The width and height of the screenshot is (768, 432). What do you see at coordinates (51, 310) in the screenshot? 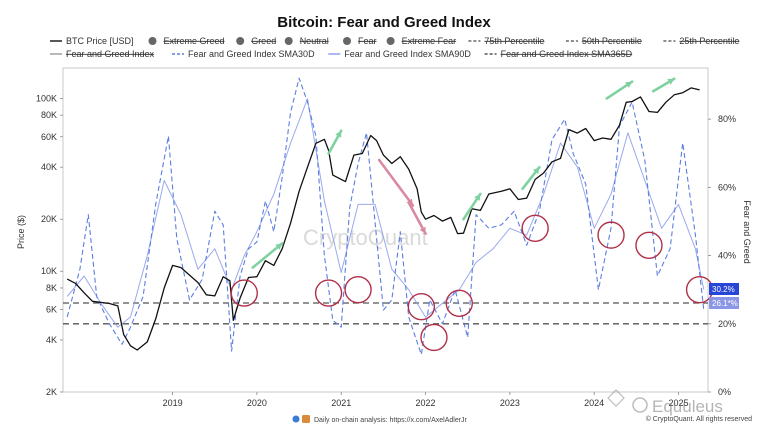
I see `price-tick-label: 6K` at bounding box center [51, 310].